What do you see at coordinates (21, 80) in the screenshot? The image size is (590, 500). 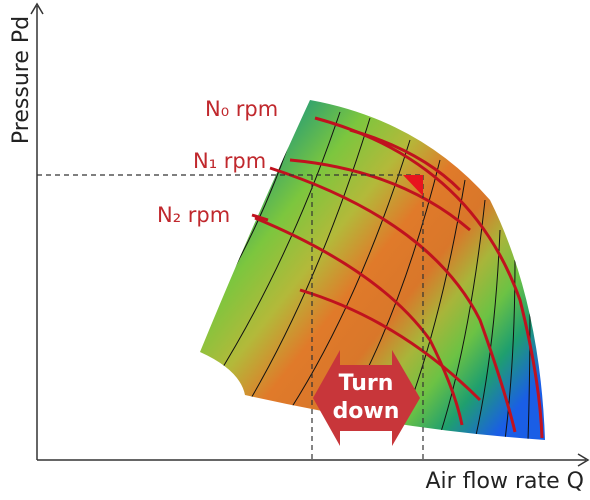 I see `y-axis-label: Pressure Pd` at bounding box center [21, 80].